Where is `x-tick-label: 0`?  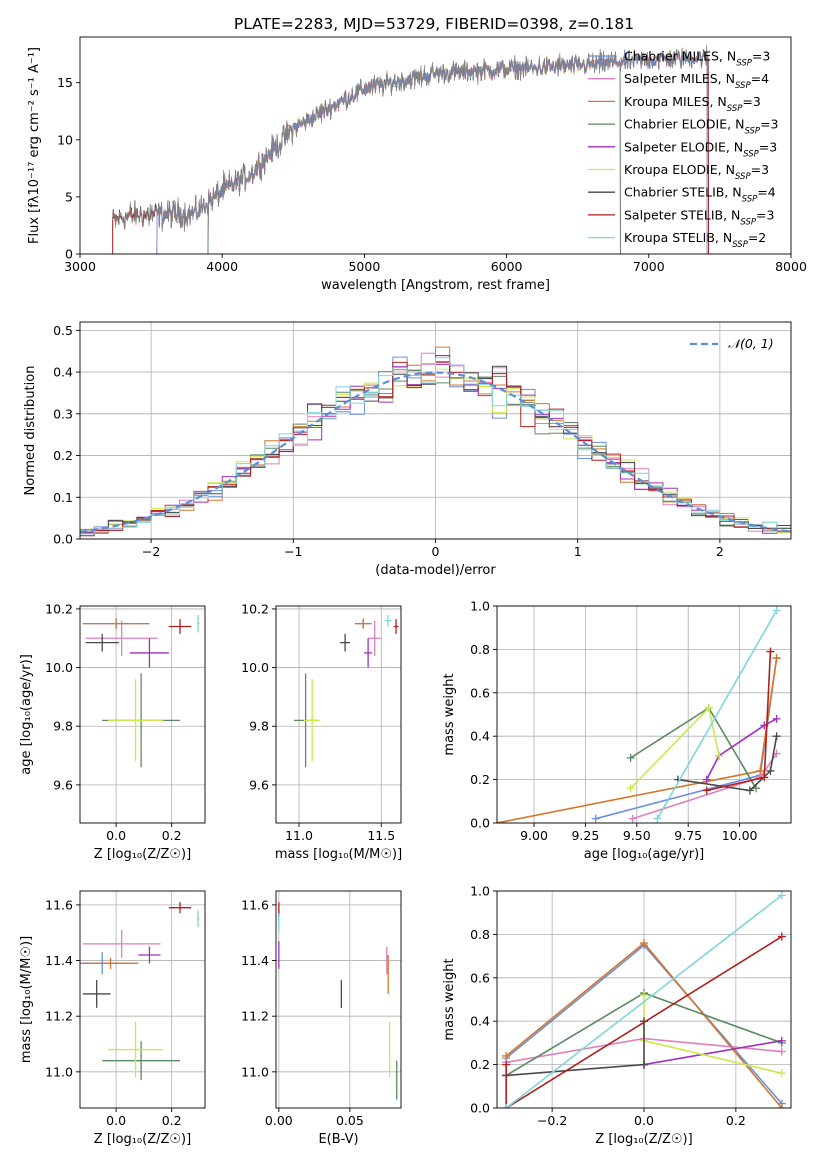
x-tick-label: 0 is located at coordinates (436, 551).